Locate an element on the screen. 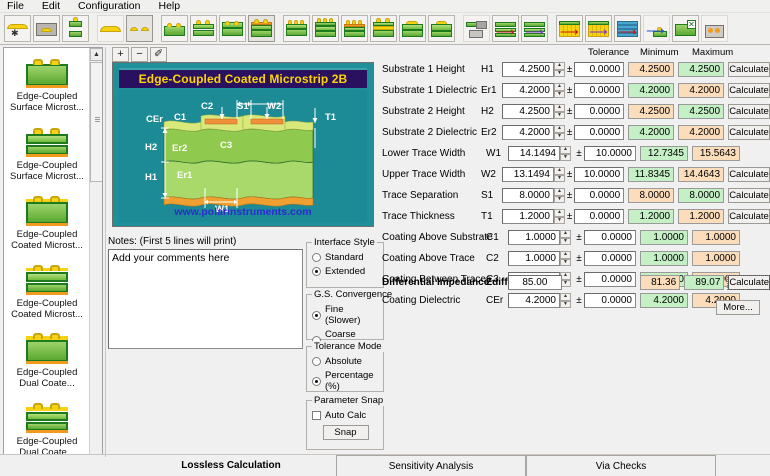 This screenshot has width=770, height=476. import-field-solver-icon: ⟶ is located at coordinates (569, 28).